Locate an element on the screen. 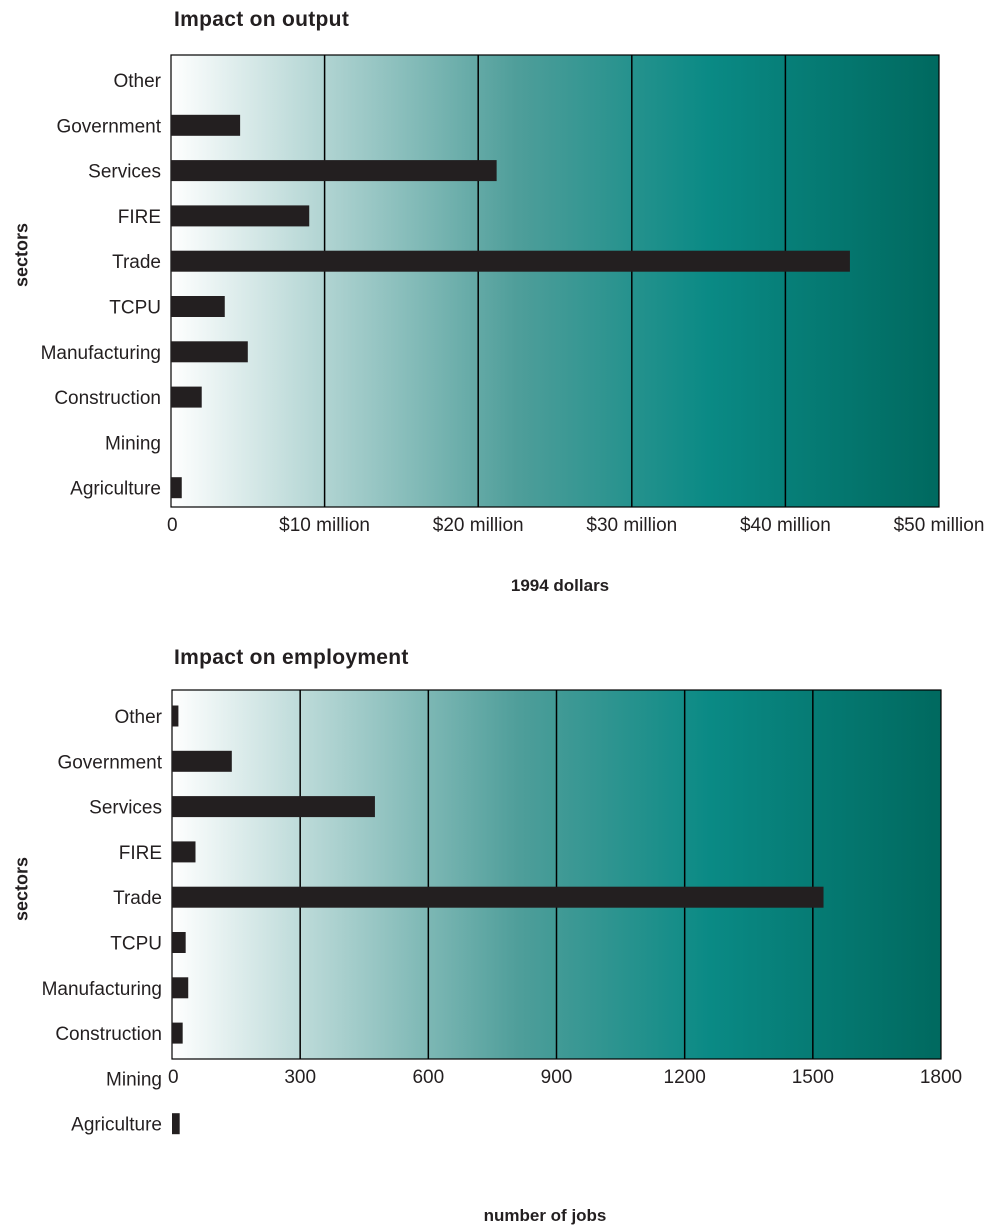  x-tick-label: 600 is located at coordinates (428, 1077).